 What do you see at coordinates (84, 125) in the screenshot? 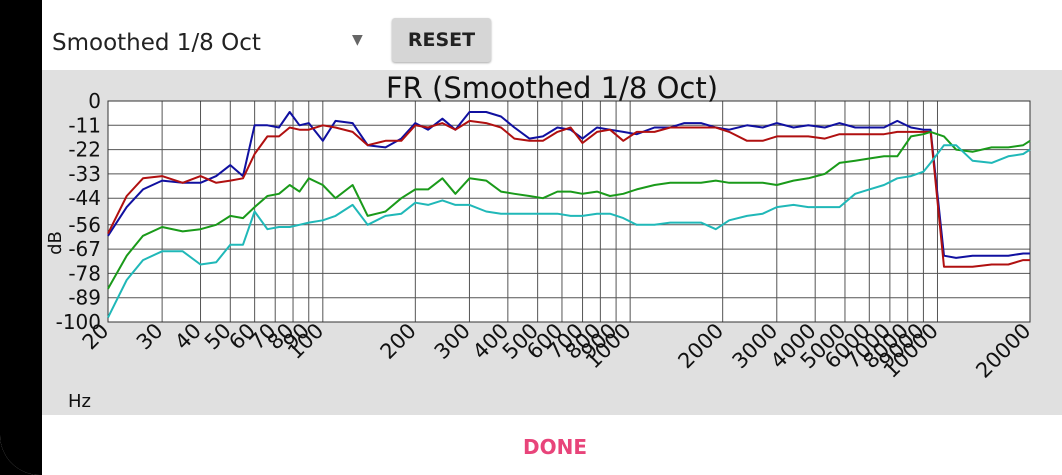
I see `y-tick-label: -11` at bounding box center [84, 125].